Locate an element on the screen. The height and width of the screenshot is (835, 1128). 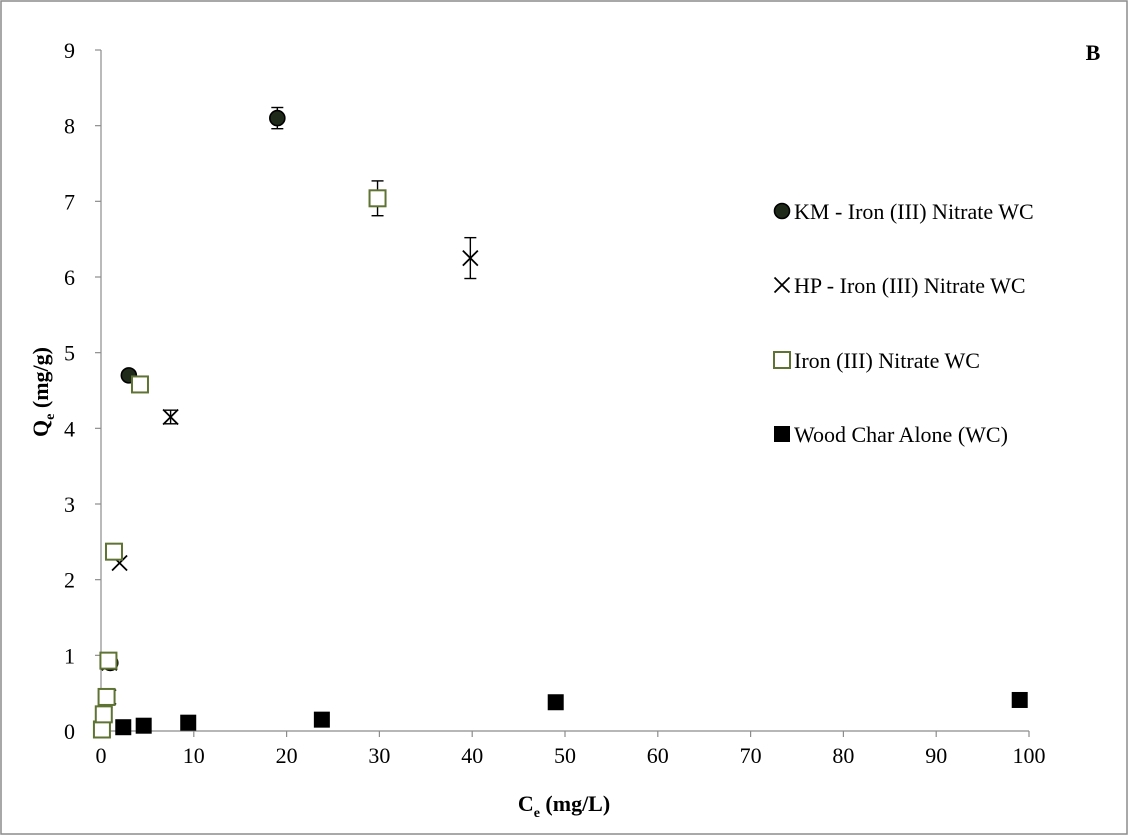
x-tick-label: 10 is located at coordinates (194, 755).